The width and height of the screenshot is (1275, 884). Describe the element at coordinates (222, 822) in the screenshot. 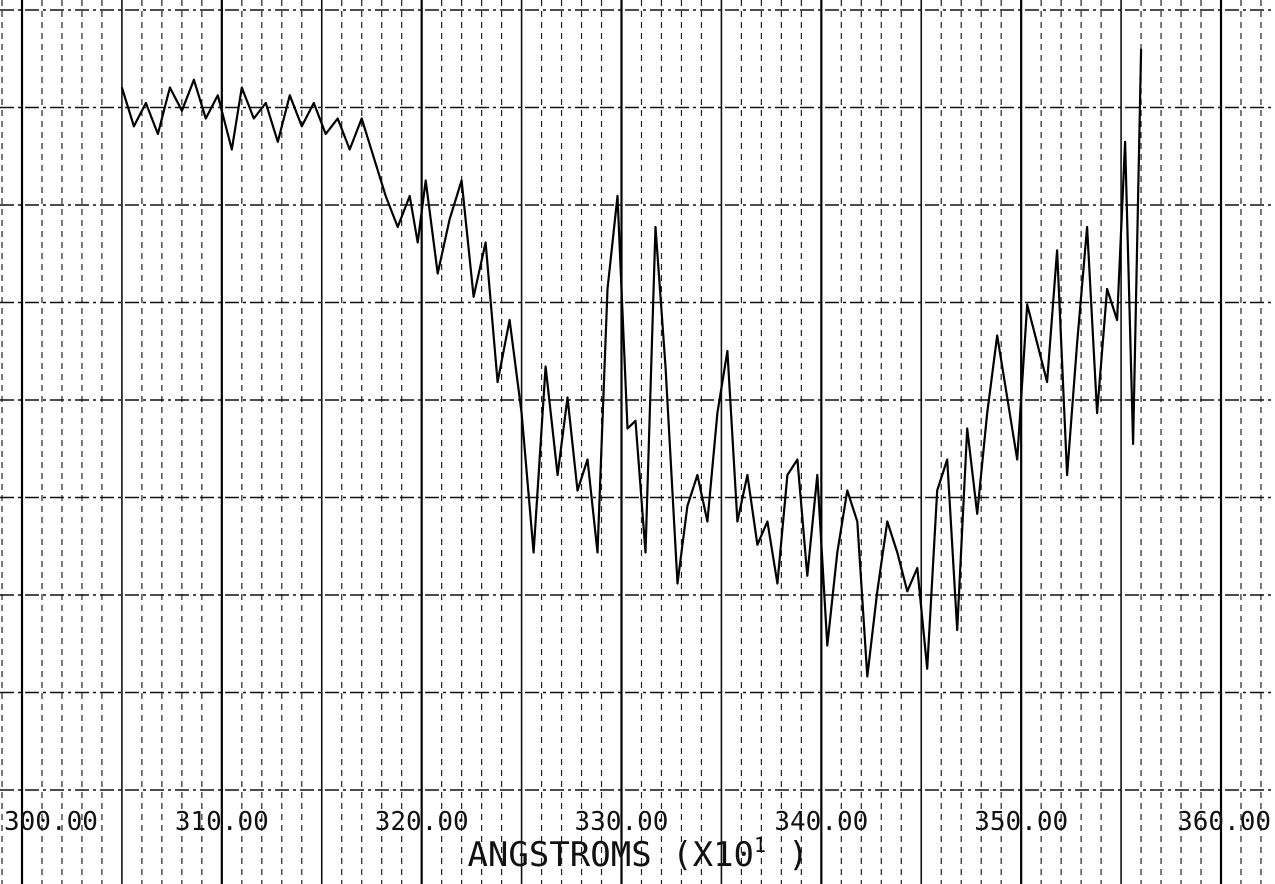

I see `x-tick-label: 310.00` at that location.